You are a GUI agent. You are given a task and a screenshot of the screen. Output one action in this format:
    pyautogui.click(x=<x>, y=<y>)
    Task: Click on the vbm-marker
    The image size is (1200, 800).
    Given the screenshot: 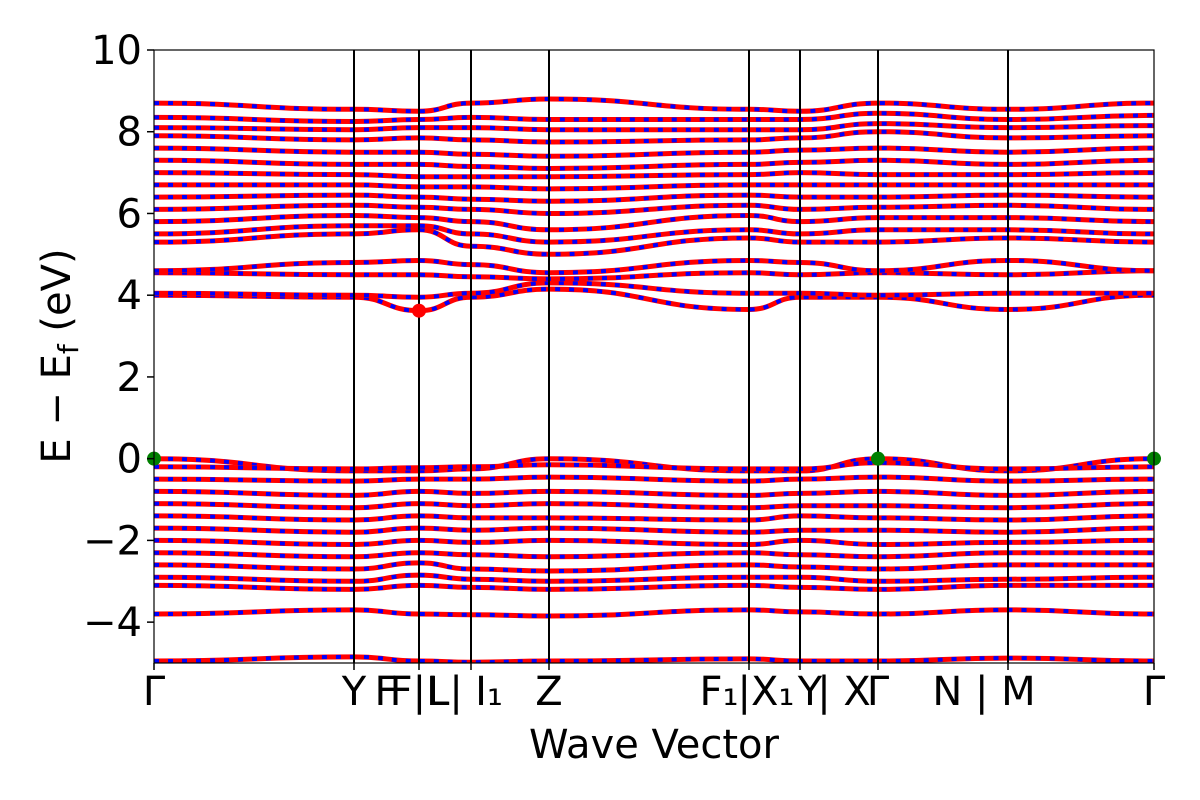 What is the action you would take?
    pyautogui.click(x=878, y=458)
    